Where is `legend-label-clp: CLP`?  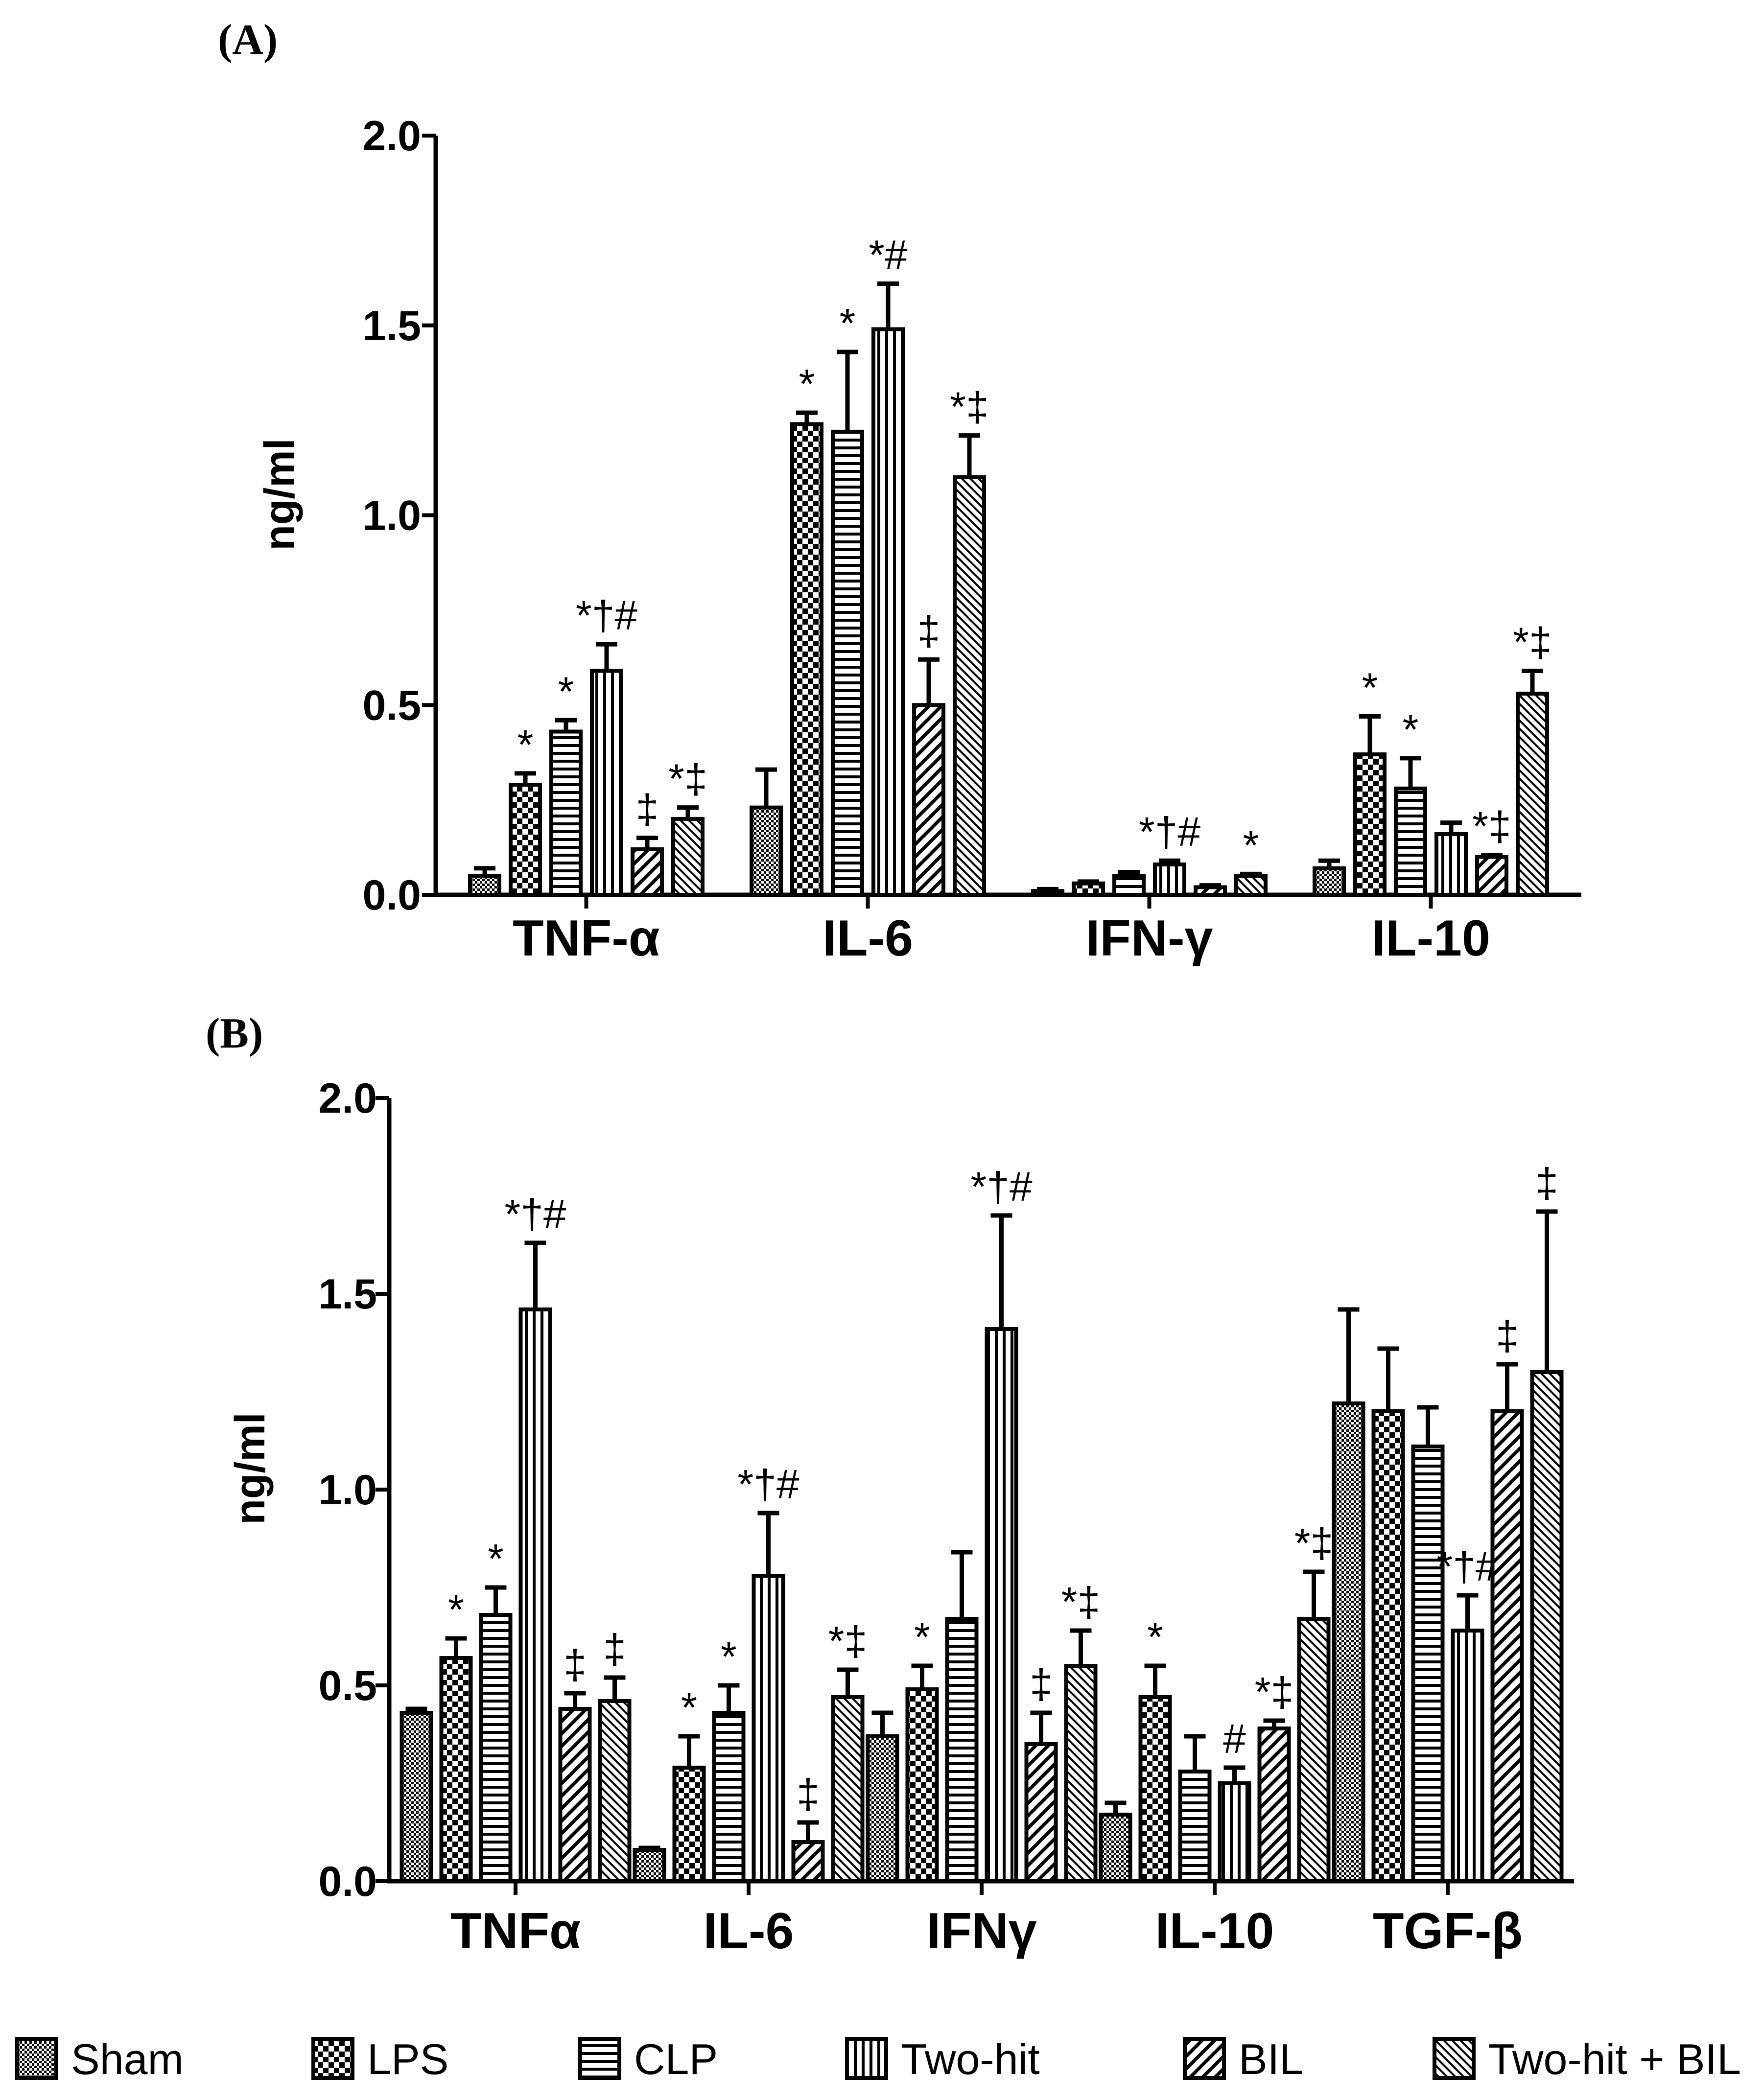 legend-label-clp: CLP is located at coordinates (676, 2059).